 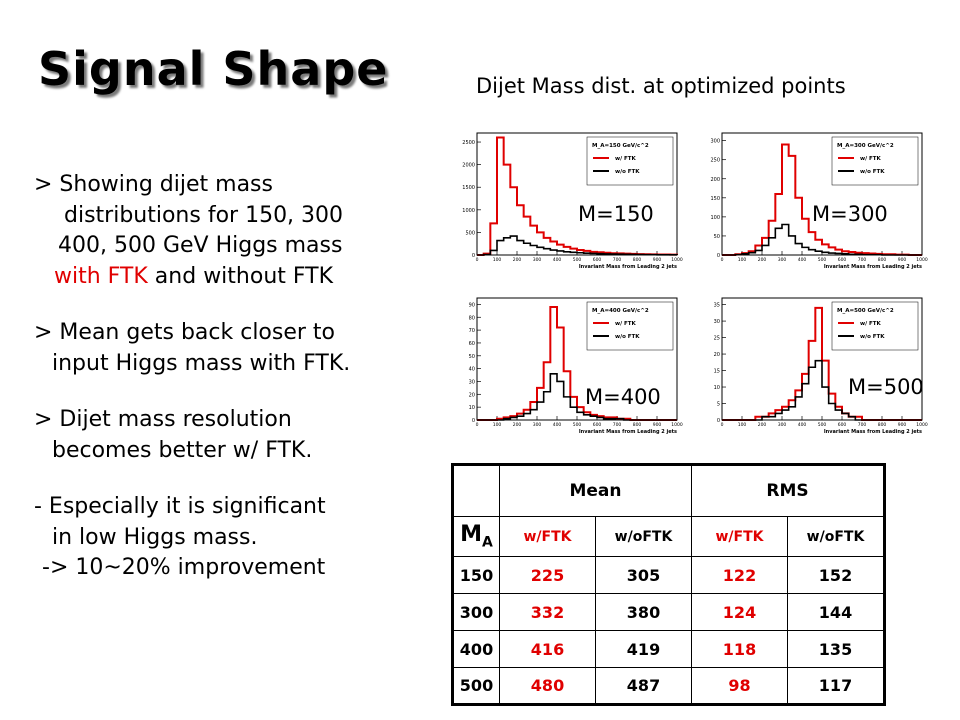 I want to click on table-cell: 305, so click(x=643, y=575).